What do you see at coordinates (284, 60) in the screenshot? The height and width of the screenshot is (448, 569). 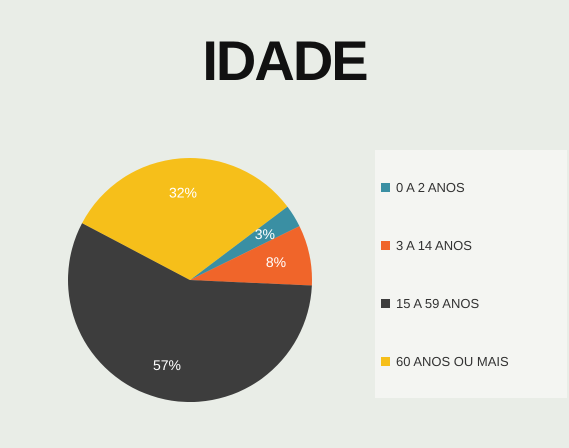 I see `chart-title: IDADE` at bounding box center [284, 60].